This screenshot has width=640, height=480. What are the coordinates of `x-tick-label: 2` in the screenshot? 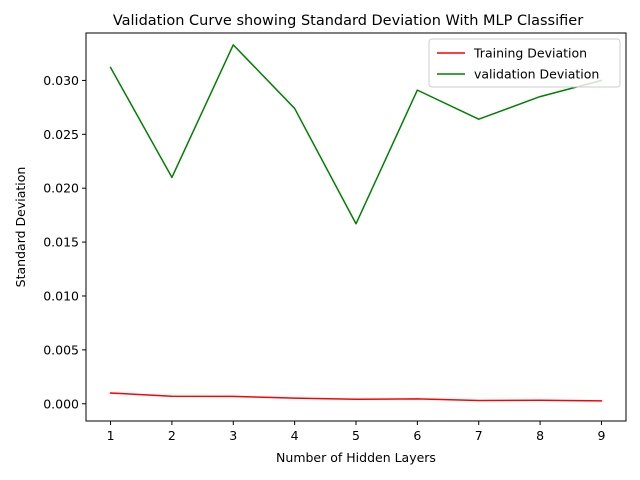 It's located at (172, 435).